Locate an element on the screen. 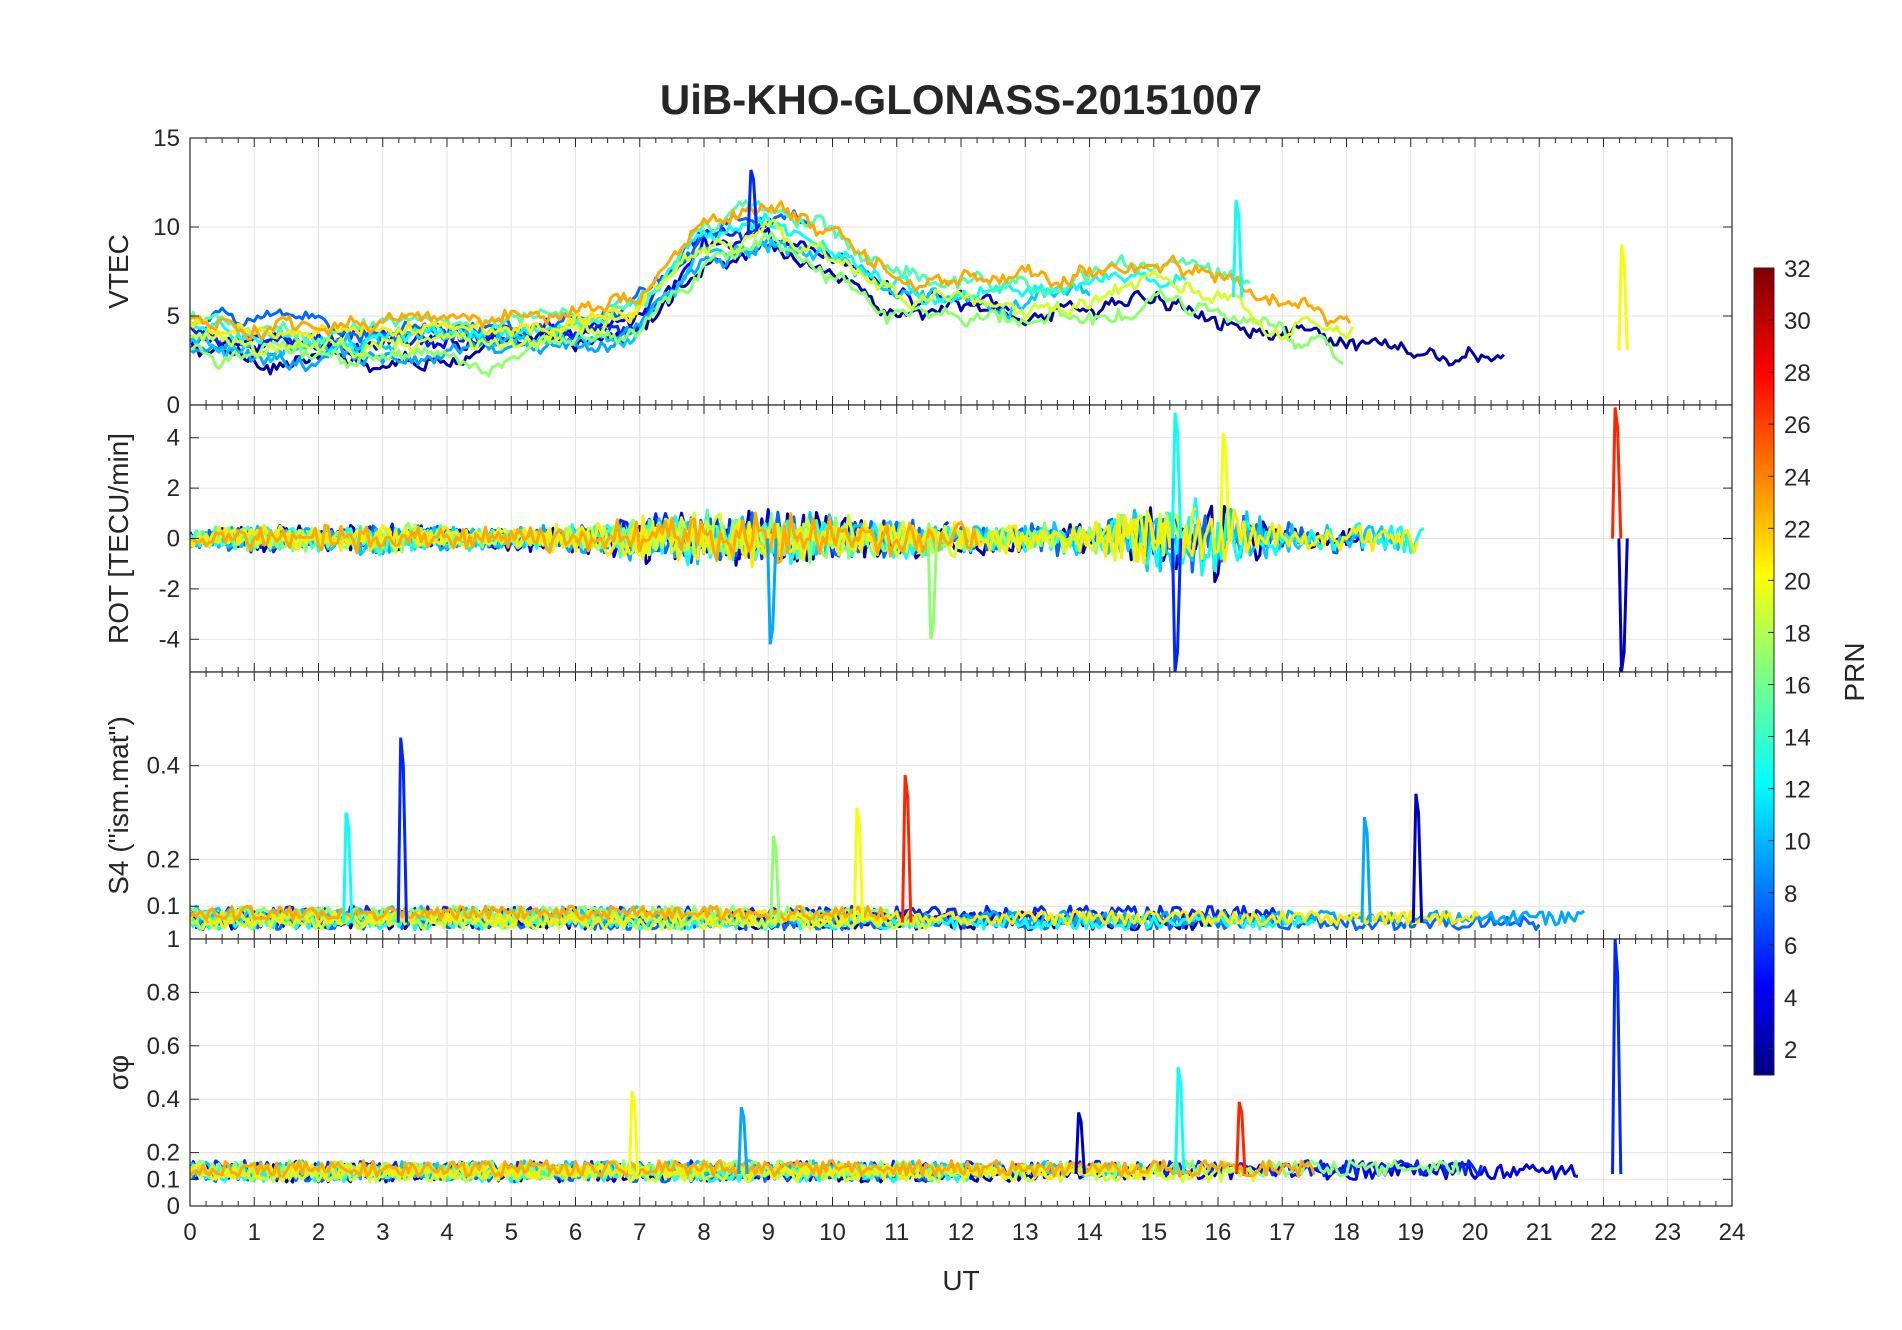 This screenshot has height=1330, width=1902. x-tick-label: 21 is located at coordinates (1539, 1232).